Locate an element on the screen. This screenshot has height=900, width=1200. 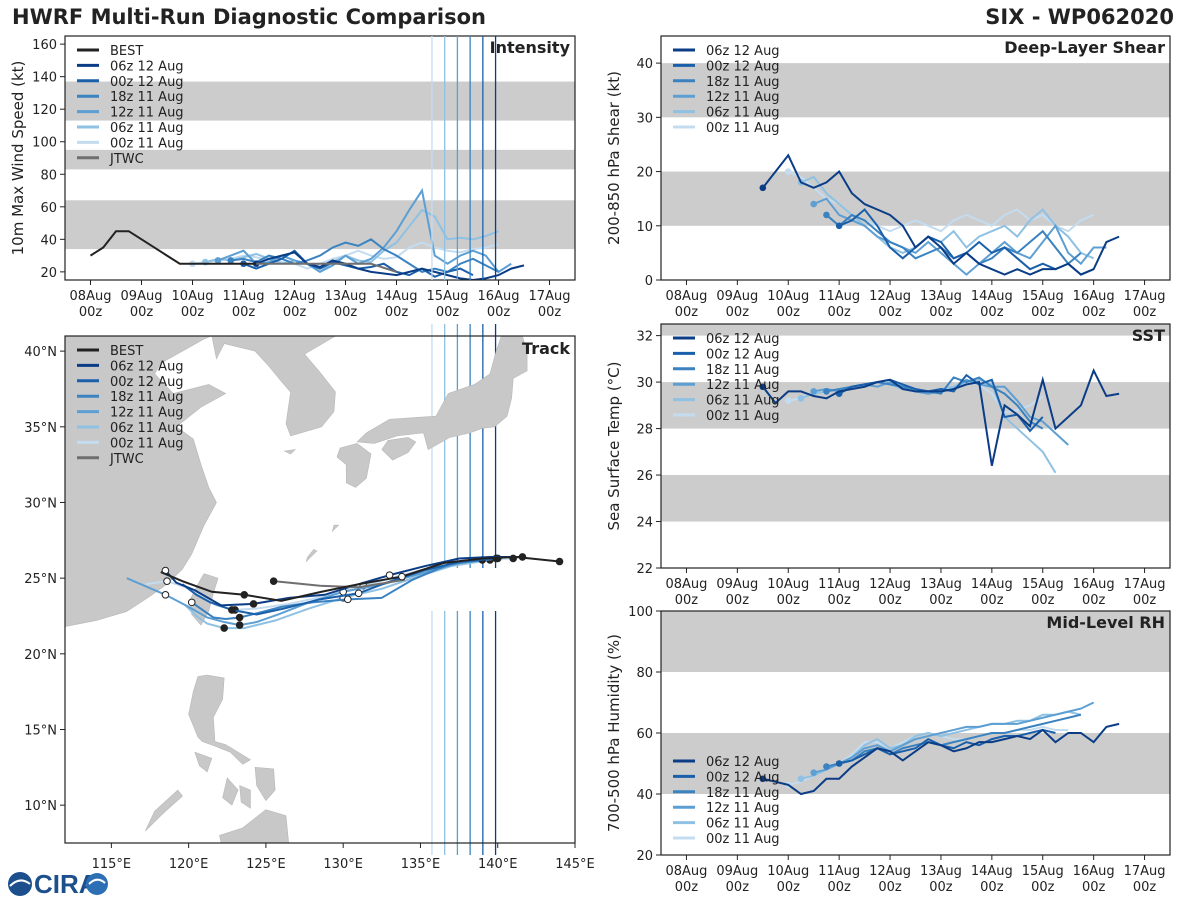
y-tick-label: 40 is located at coordinates (48, 240).